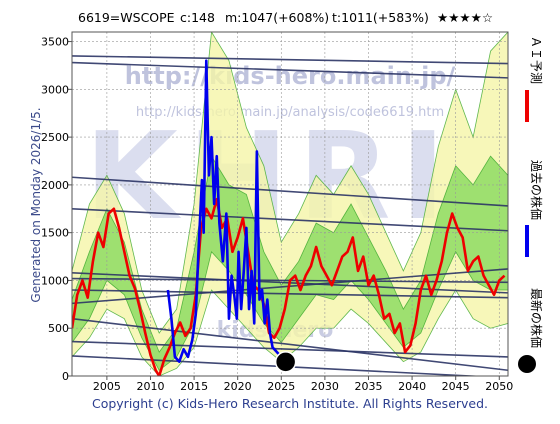 The width and height of the screenshot is (560, 424). What do you see at coordinates (277, 17) in the screenshot?
I see `header-mid: m:1047(+608%)` at bounding box center [277, 17].